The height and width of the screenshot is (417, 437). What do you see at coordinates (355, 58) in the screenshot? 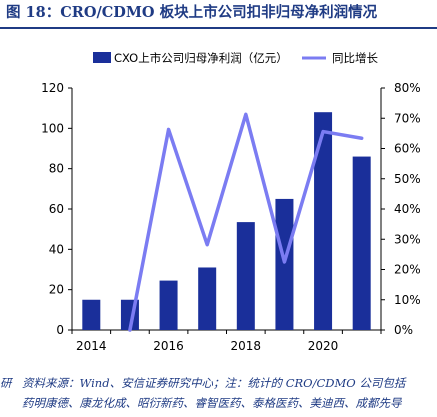
I see `legend-line-label: 同比增长` at bounding box center [355, 58].